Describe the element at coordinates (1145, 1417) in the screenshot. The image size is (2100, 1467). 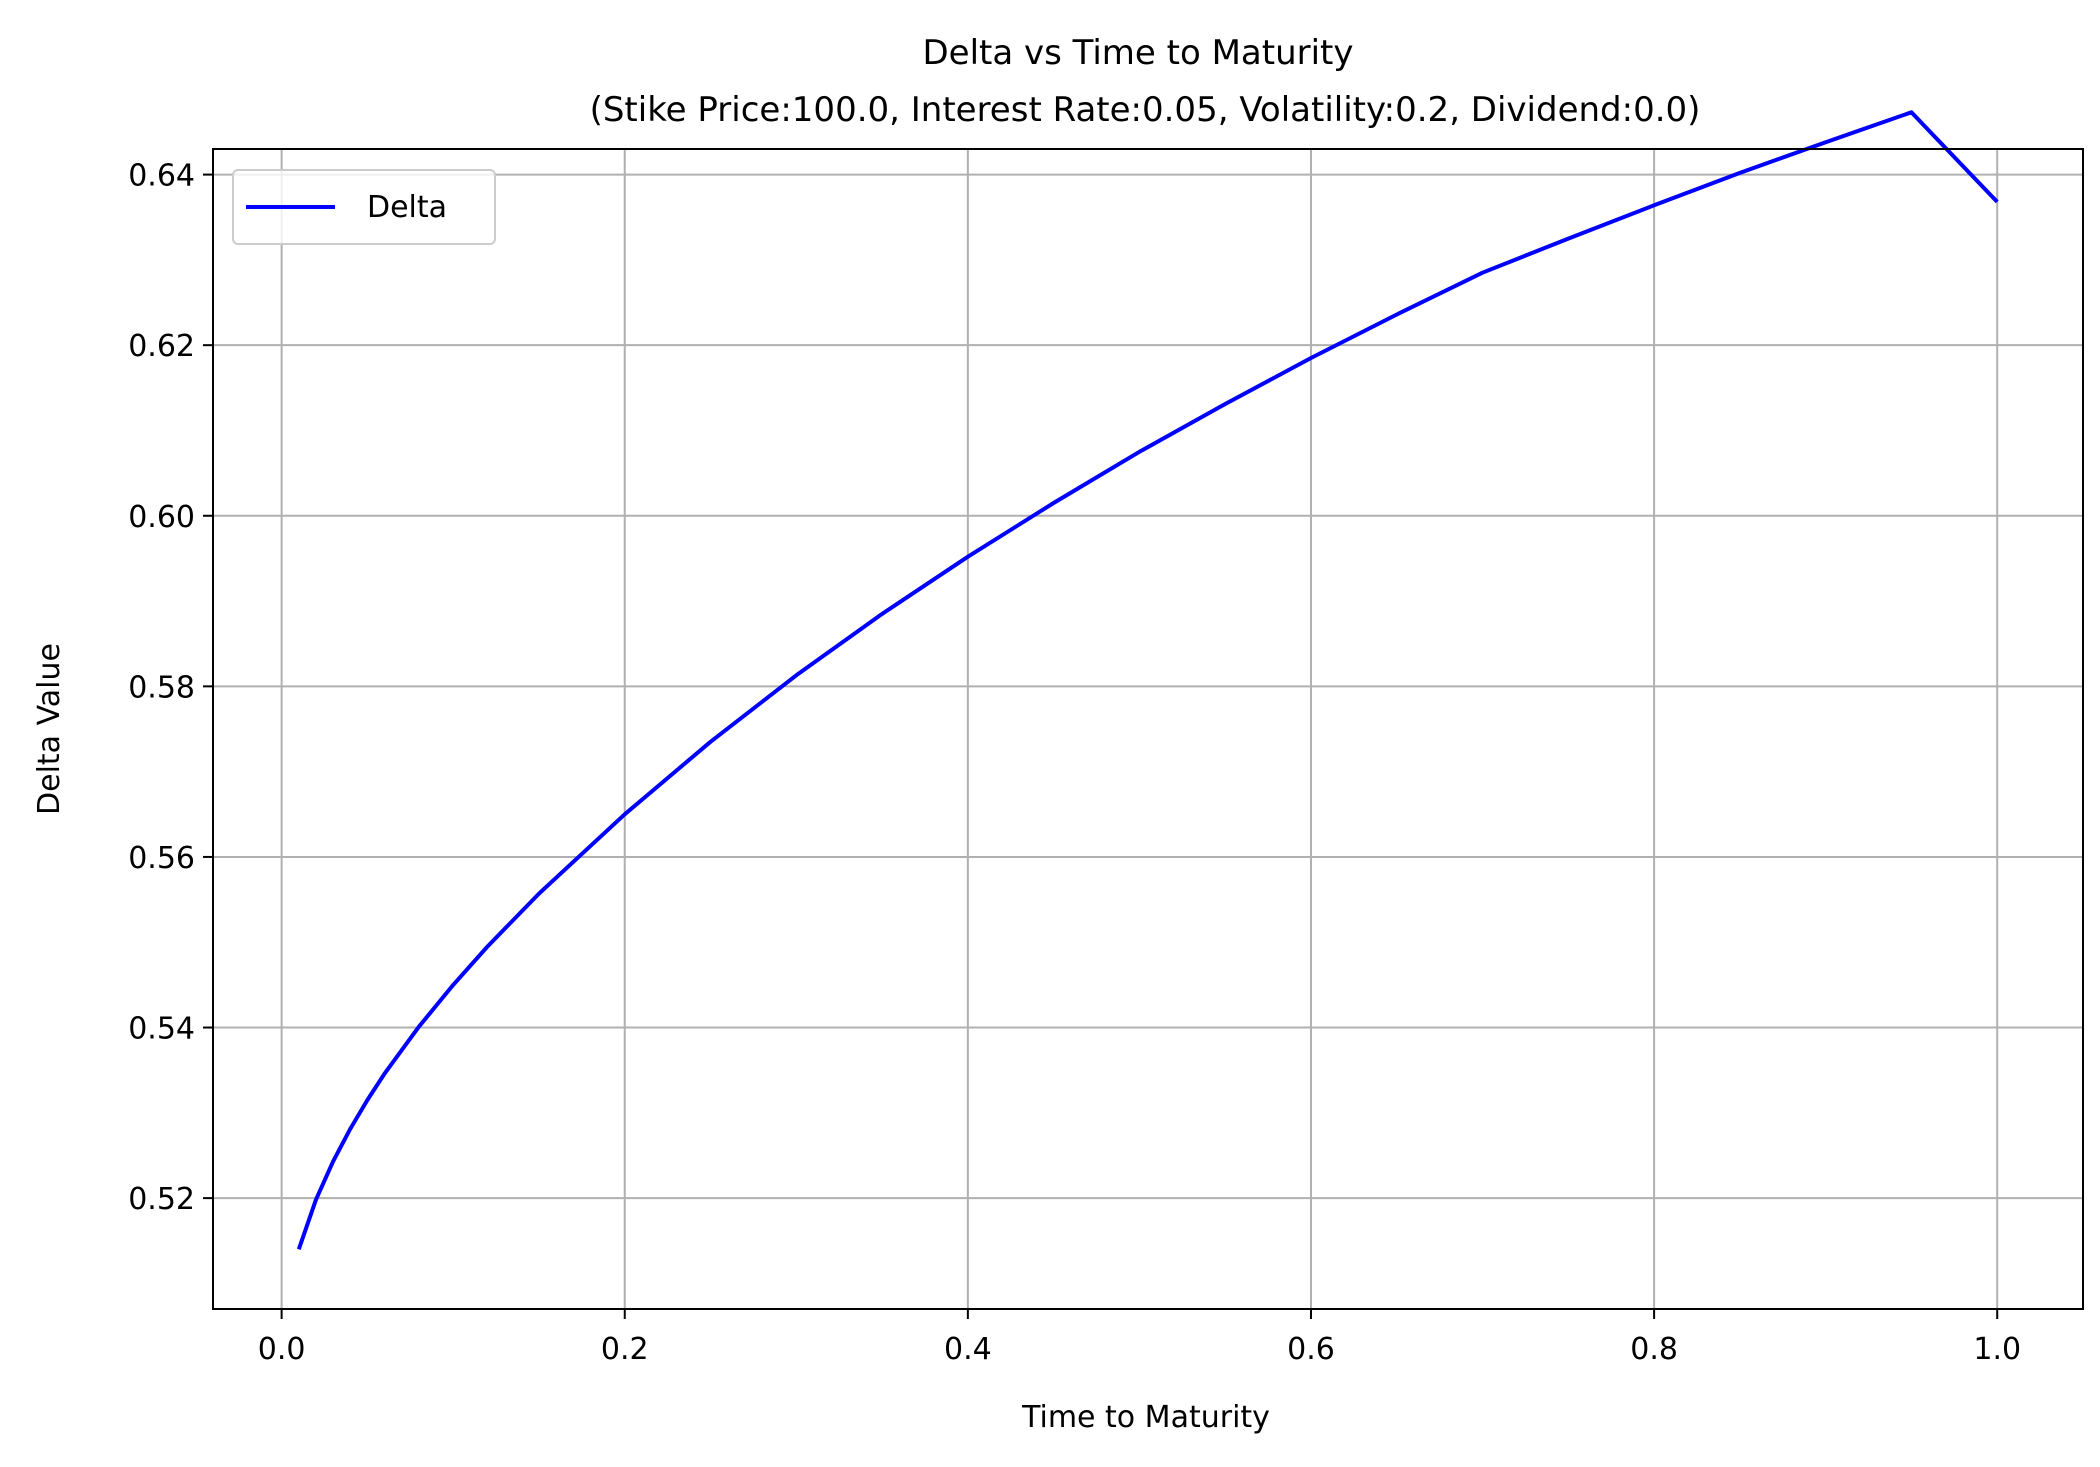
I see `x-axis-label: Time to Maturity` at that location.